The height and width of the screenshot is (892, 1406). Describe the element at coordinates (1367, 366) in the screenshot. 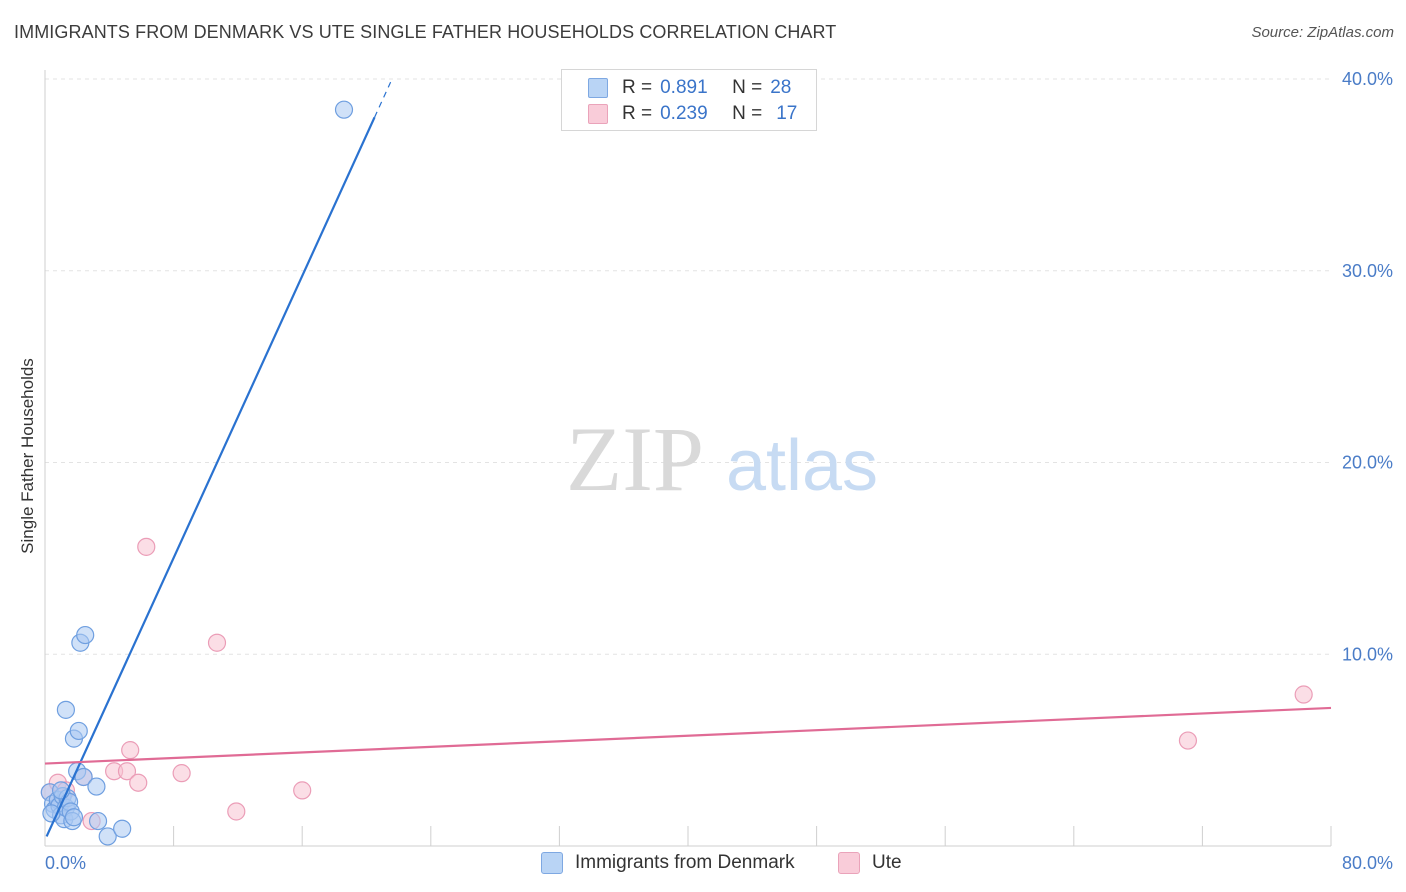

I see `y-tick-labels: 10.0% 20.0% 30.0% 40.0%` at that location.